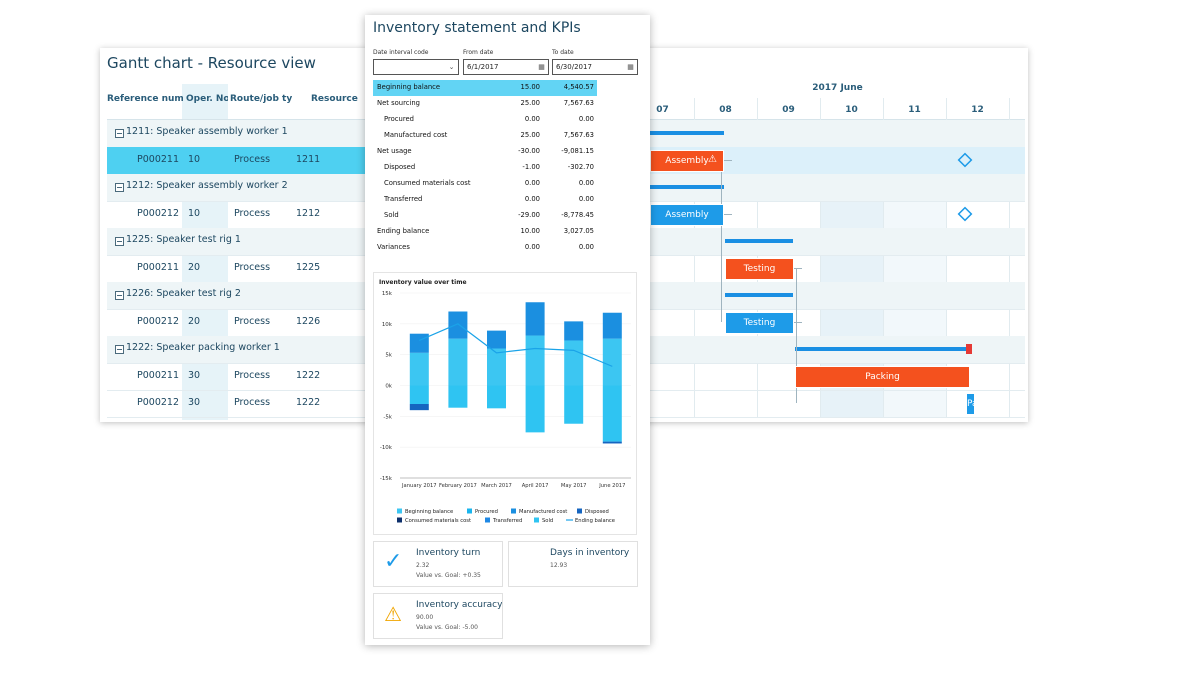  What do you see at coordinates (662, 110) in the screenshot?
I see `day-label: 07` at bounding box center [662, 110].